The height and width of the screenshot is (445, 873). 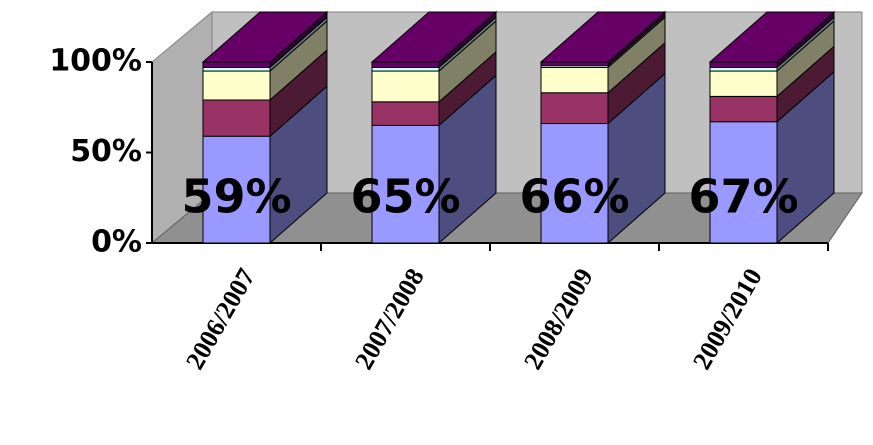 What do you see at coordinates (236, 197) in the screenshot?
I see `data-label: 59%` at bounding box center [236, 197].